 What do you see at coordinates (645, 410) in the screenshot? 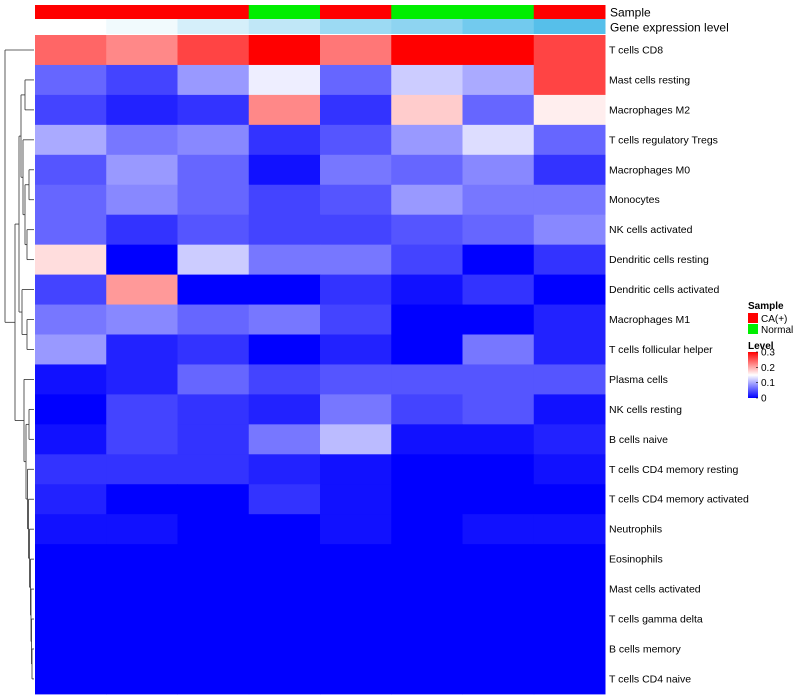
I see `row-label: NK cells resting` at bounding box center [645, 410].